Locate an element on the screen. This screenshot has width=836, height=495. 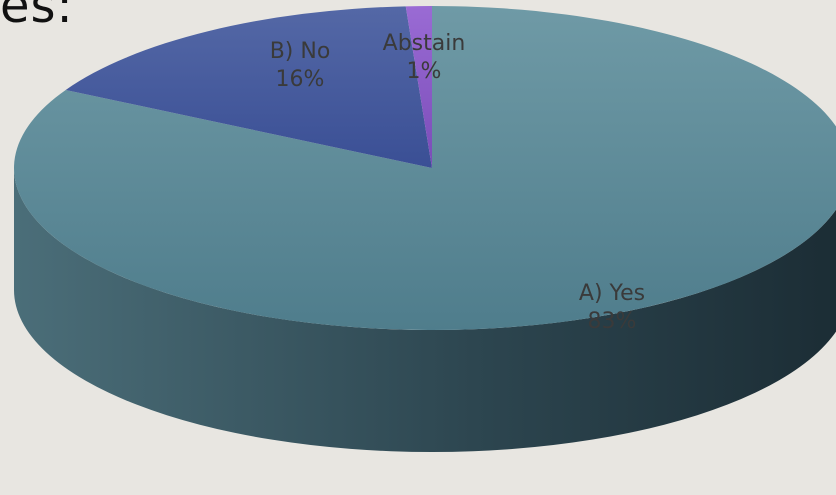
slice-label-abstain: Abstain is located at coordinates (424, 43).